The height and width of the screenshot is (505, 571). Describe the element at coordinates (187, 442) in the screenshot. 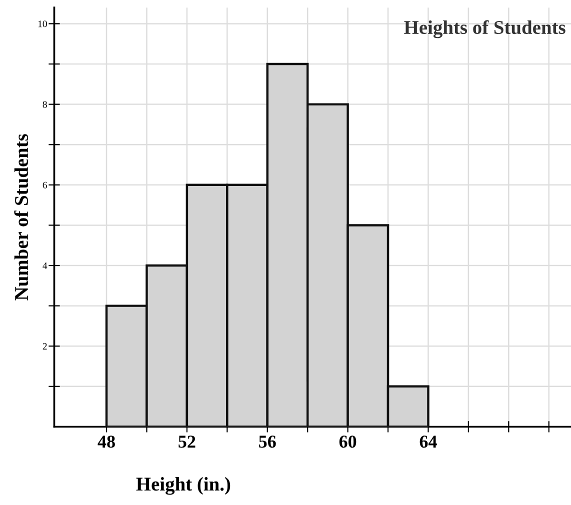

I see `x-tick-label: 52` at that location.